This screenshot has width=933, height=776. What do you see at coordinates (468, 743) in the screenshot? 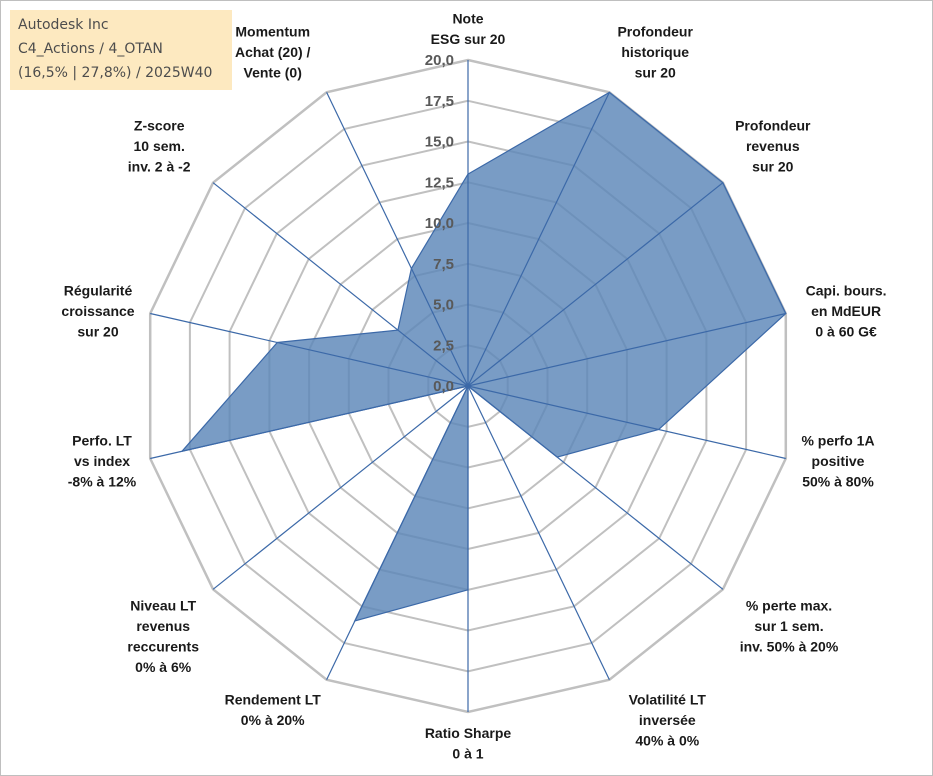
I see `axis-label: Ratio Sharpe 0 à 1` at bounding box center [468, 743].